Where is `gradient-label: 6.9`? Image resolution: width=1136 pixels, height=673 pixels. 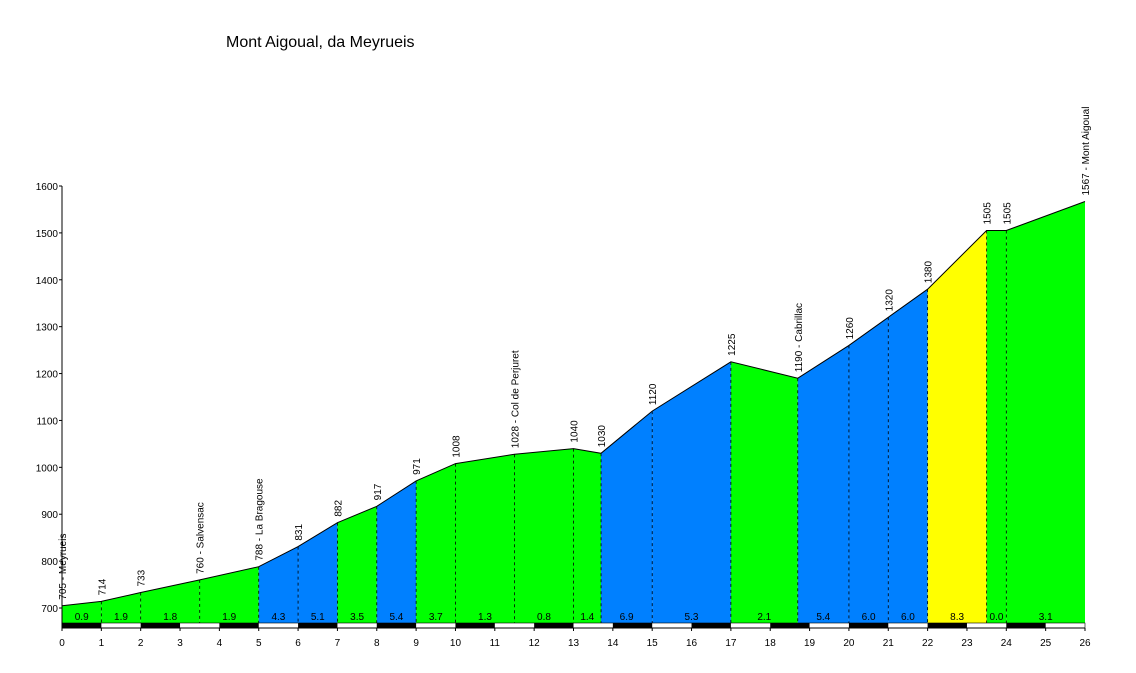
gradient-label: 6.9 is located at coordinates (627, 617).